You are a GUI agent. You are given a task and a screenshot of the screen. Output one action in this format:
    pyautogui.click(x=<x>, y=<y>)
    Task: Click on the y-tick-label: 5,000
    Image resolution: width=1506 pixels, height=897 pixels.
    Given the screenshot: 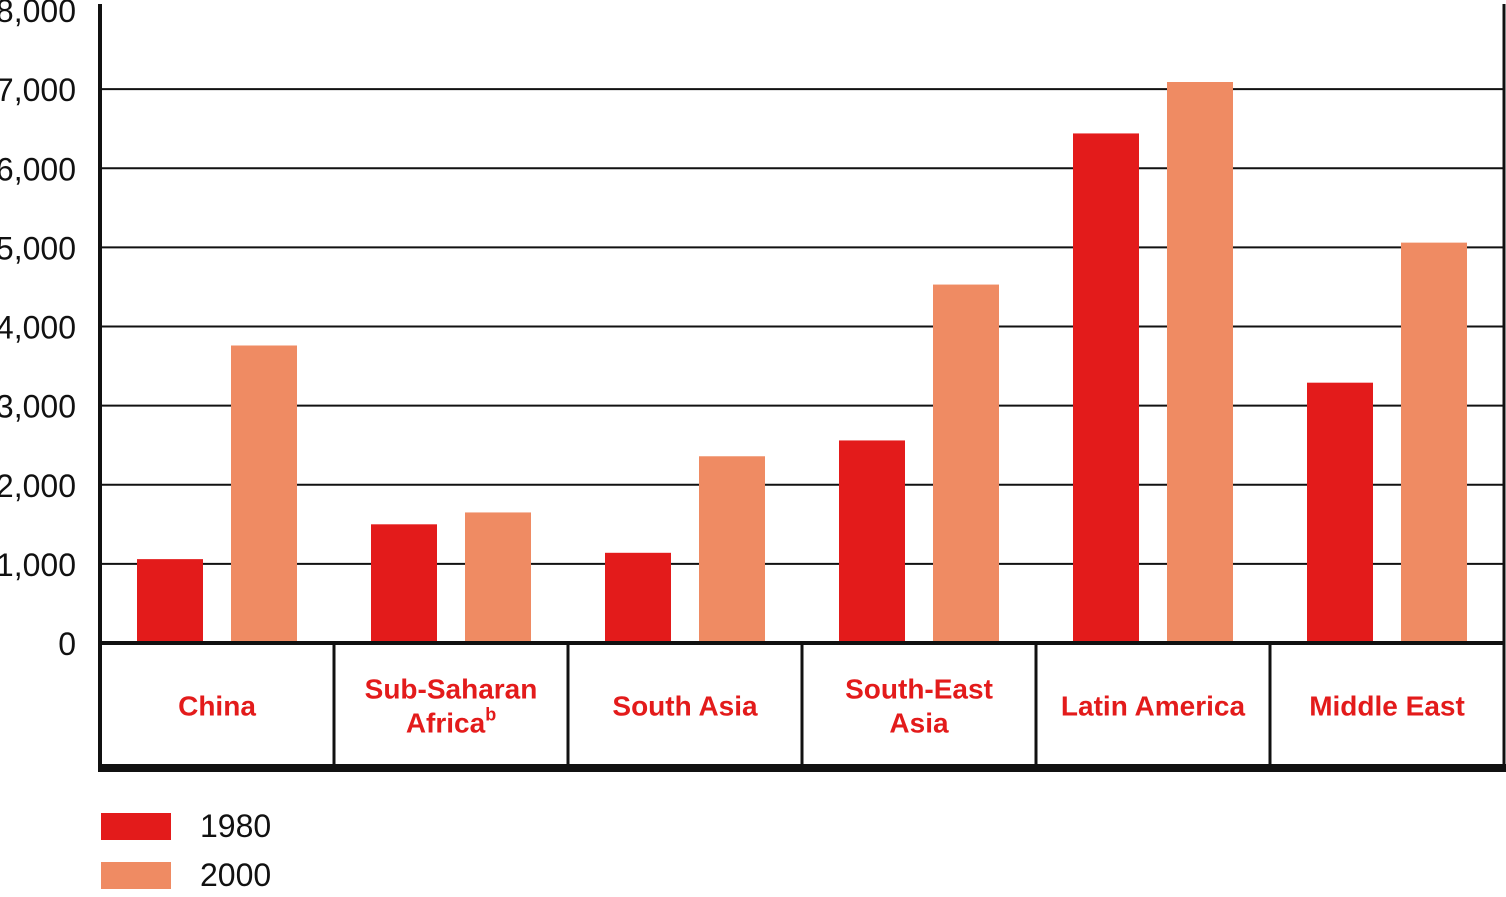 What is the action you would take?
    pyautogui.click(x=38, y=248)
    